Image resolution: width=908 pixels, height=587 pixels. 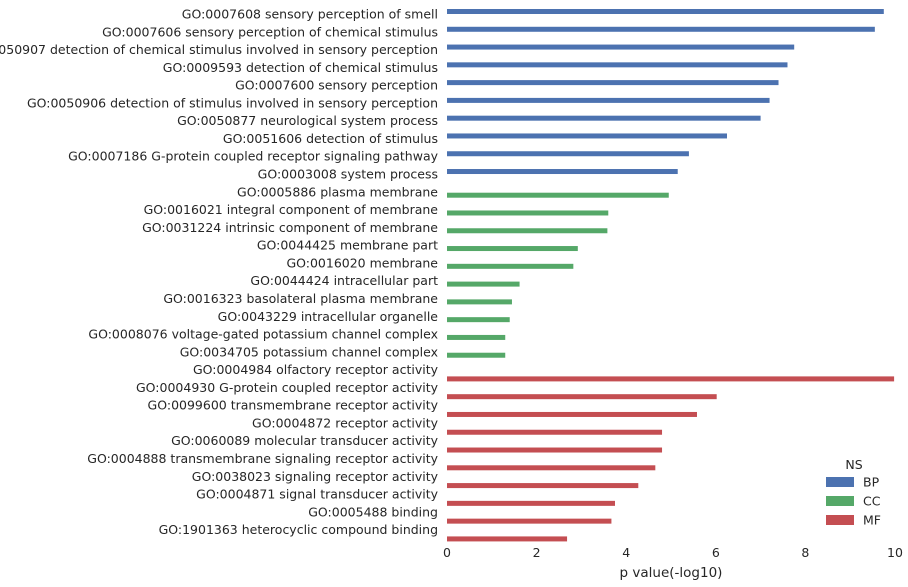 I want to click on category-label: GO:0005488 binding, so click(x=373, y=511).